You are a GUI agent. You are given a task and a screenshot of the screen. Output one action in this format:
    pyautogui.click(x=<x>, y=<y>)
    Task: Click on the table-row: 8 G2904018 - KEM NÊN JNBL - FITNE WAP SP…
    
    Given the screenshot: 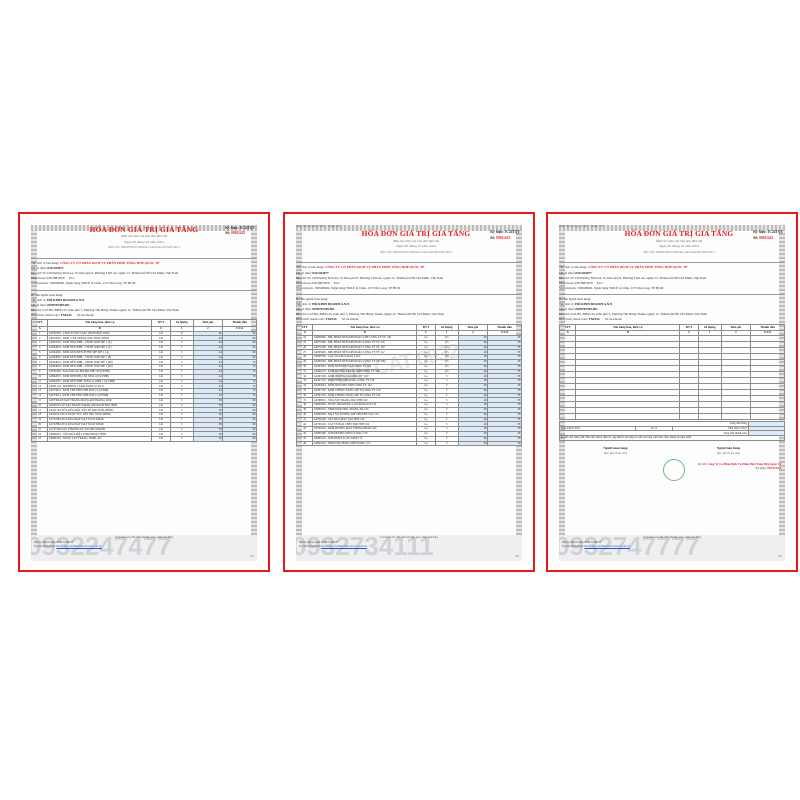 What is the action you would take?
    pyautogui.click(x=144, y=367)
    